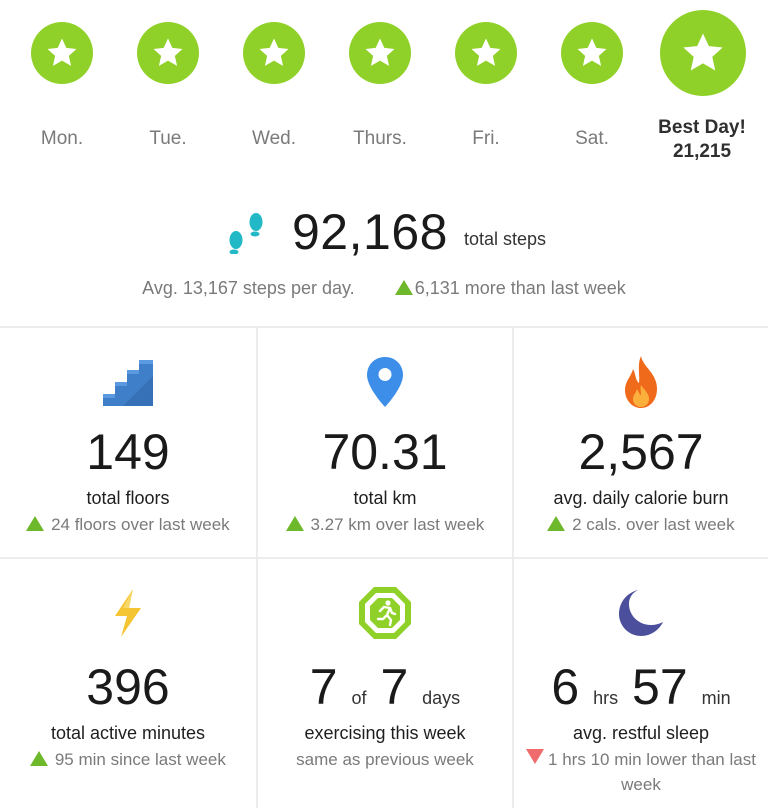 This screenshot has width=768, height=808. I want to click on exercise-delta: same as previous week, so click(385, 759).